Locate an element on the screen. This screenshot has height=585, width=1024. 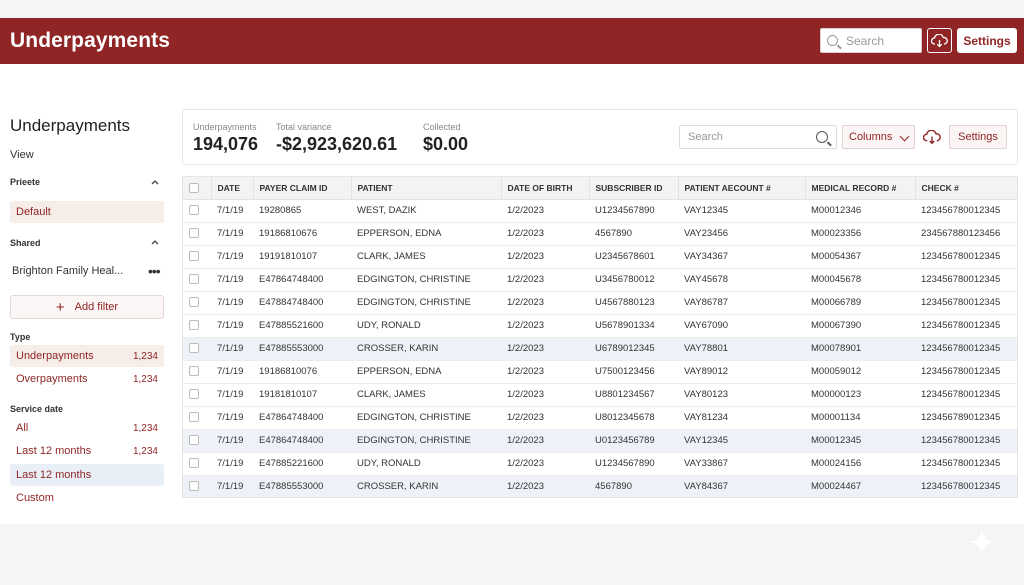
table-cell: UDY, RONALD is located at coordinates (426, 326).